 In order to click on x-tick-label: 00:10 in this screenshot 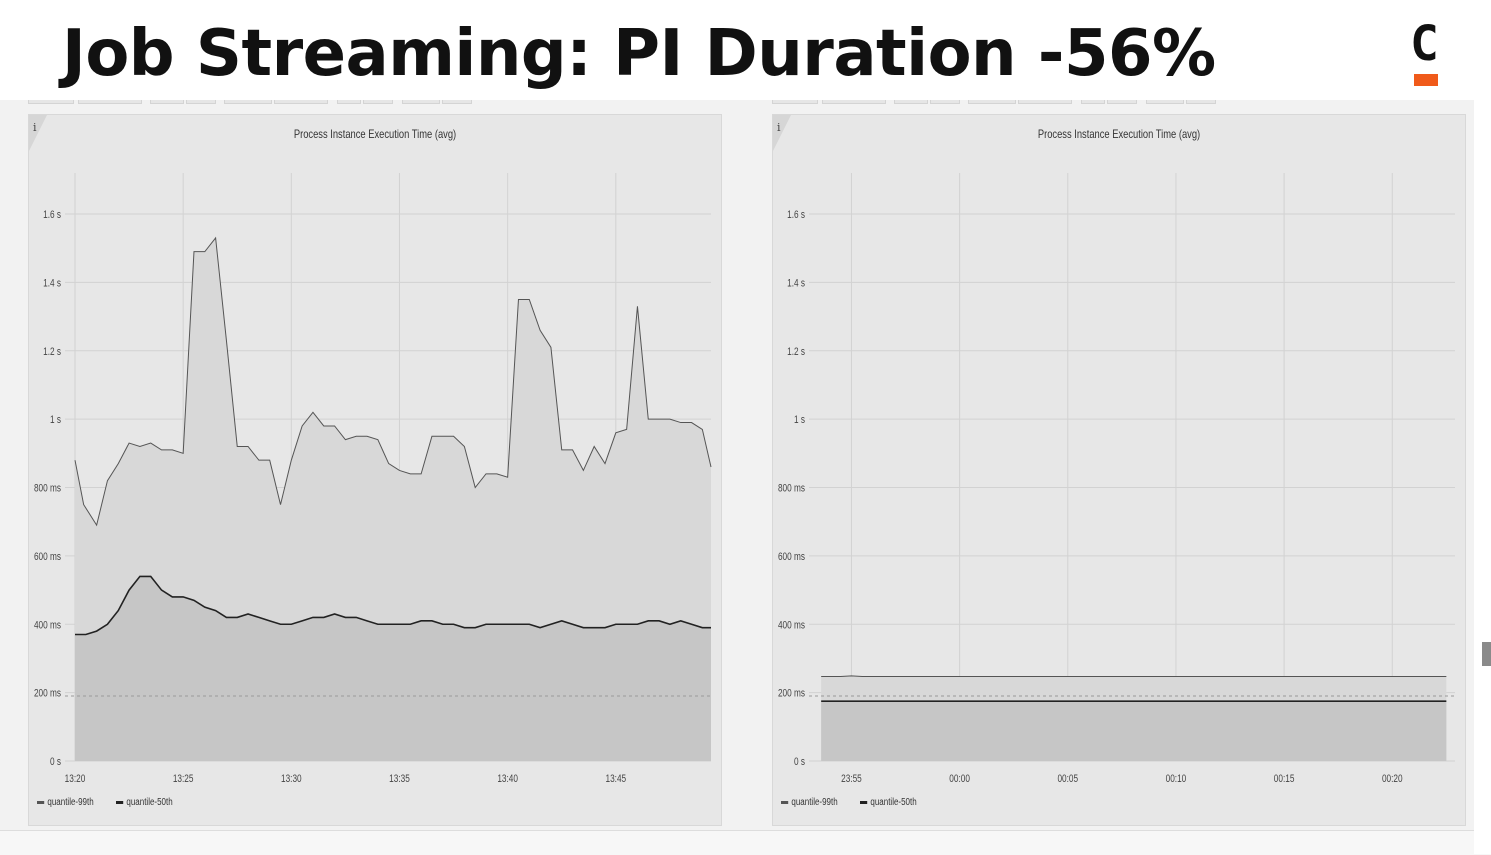, I will do `click(1176, 779)`.